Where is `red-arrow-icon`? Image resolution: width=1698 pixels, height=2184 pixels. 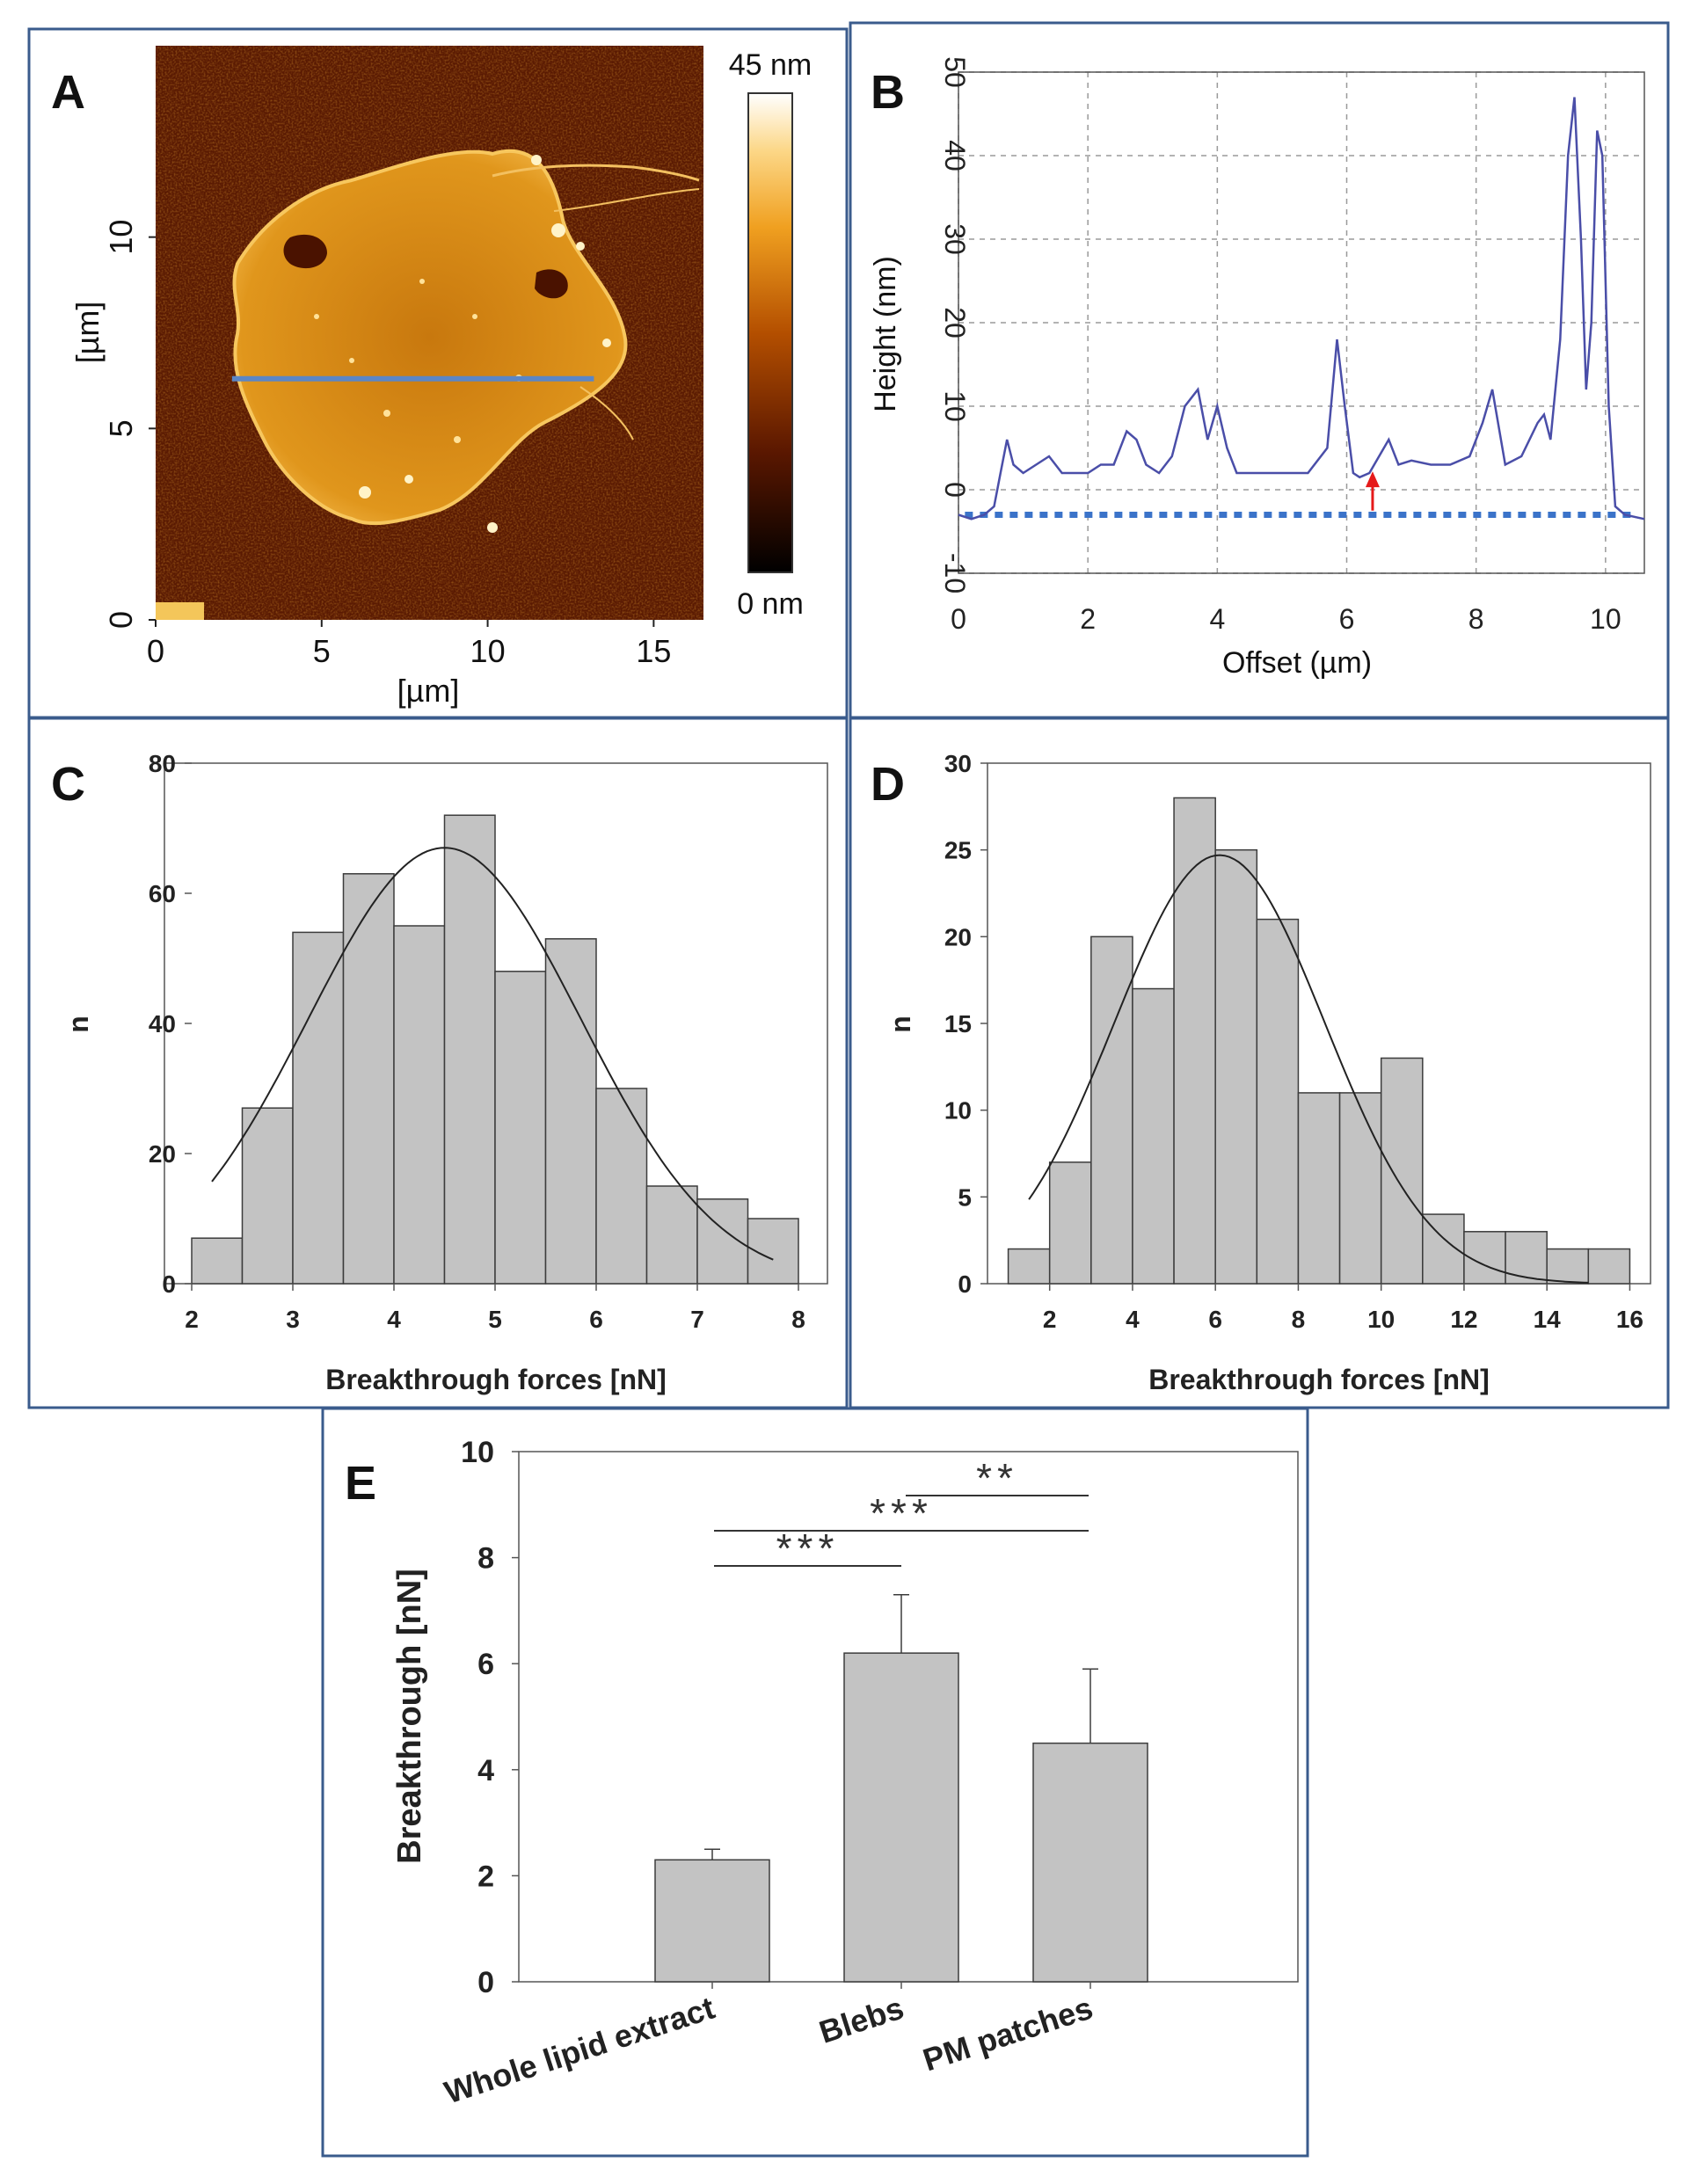
red-arrow-icon is located at coordinates (1373, 491).